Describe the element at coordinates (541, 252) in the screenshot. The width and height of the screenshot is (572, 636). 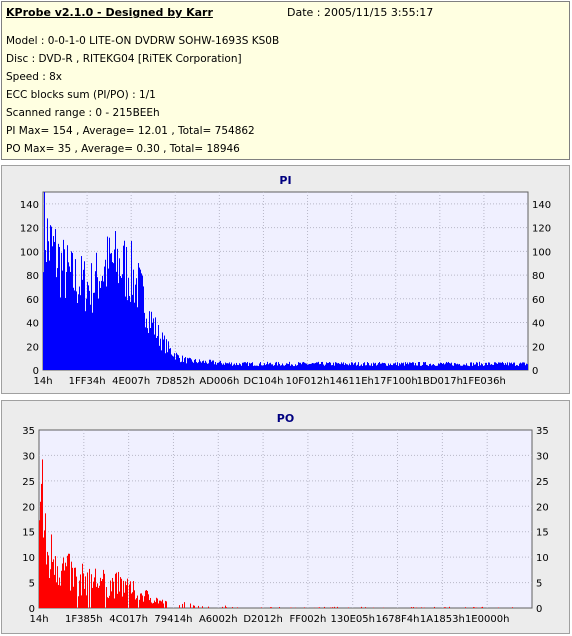
I see `pi-ytick-right: 100` at that location.